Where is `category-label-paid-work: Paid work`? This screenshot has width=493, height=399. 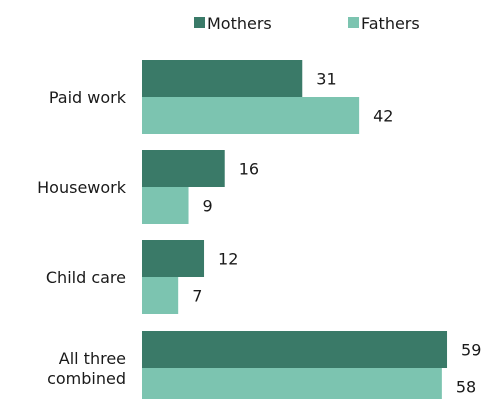
category-label-paid-work: Paid work is located at coordinates (88, 97).